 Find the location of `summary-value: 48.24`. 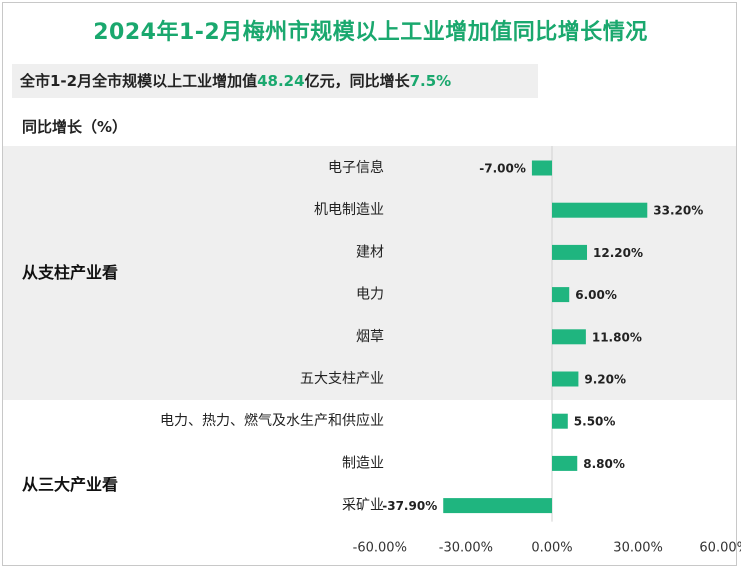

summary-value: 48.24 is located at coordinates (281, 81).